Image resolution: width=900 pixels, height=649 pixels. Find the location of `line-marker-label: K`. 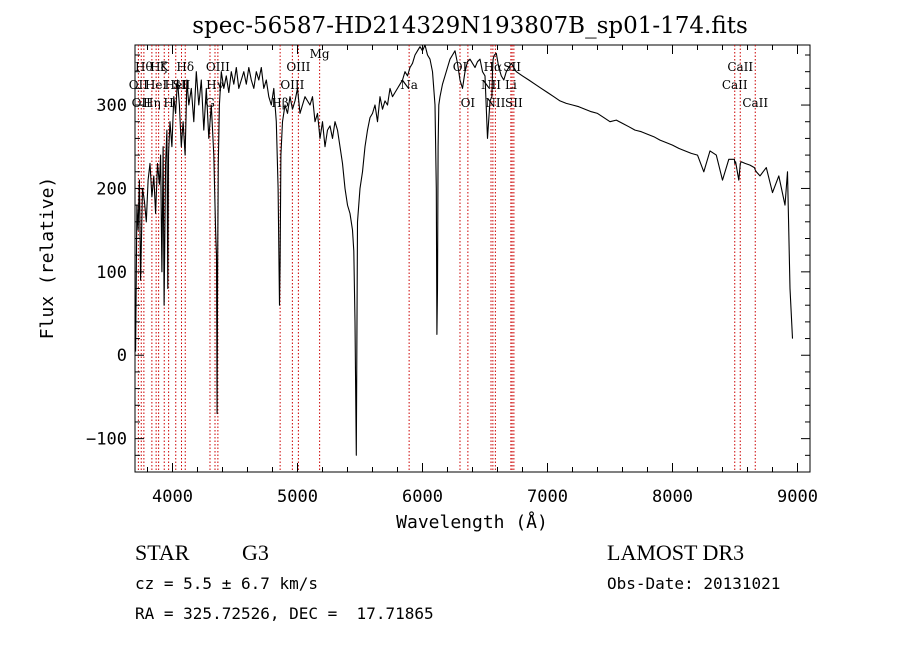

line-marker-label: K is located at coordinates (165, 67).